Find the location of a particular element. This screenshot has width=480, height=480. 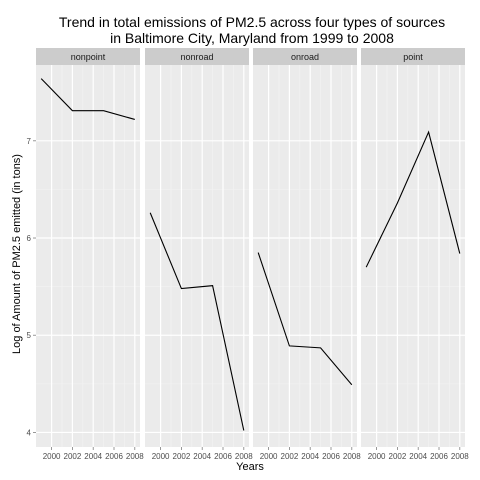

series-line-onroad is located at coordinates (305, 319).